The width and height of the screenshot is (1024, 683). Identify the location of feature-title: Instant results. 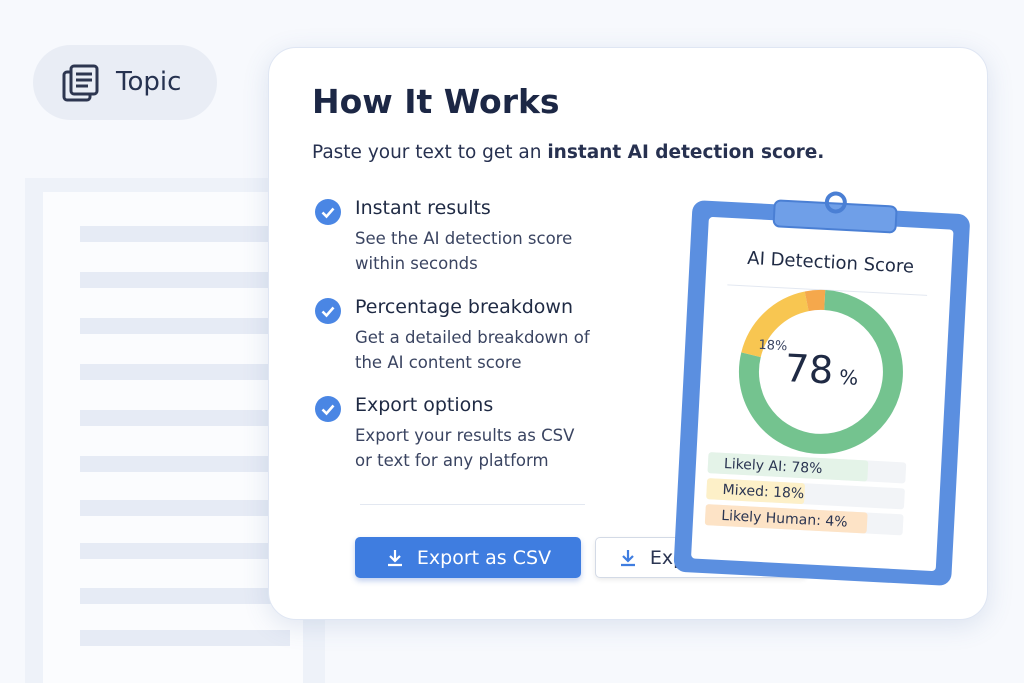
(423, 208).